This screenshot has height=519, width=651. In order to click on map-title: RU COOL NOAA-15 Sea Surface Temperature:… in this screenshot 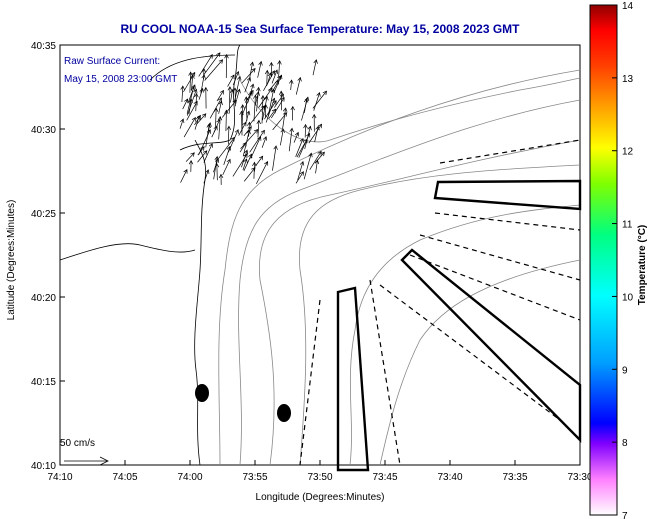, I will do `click(320, 29)`.